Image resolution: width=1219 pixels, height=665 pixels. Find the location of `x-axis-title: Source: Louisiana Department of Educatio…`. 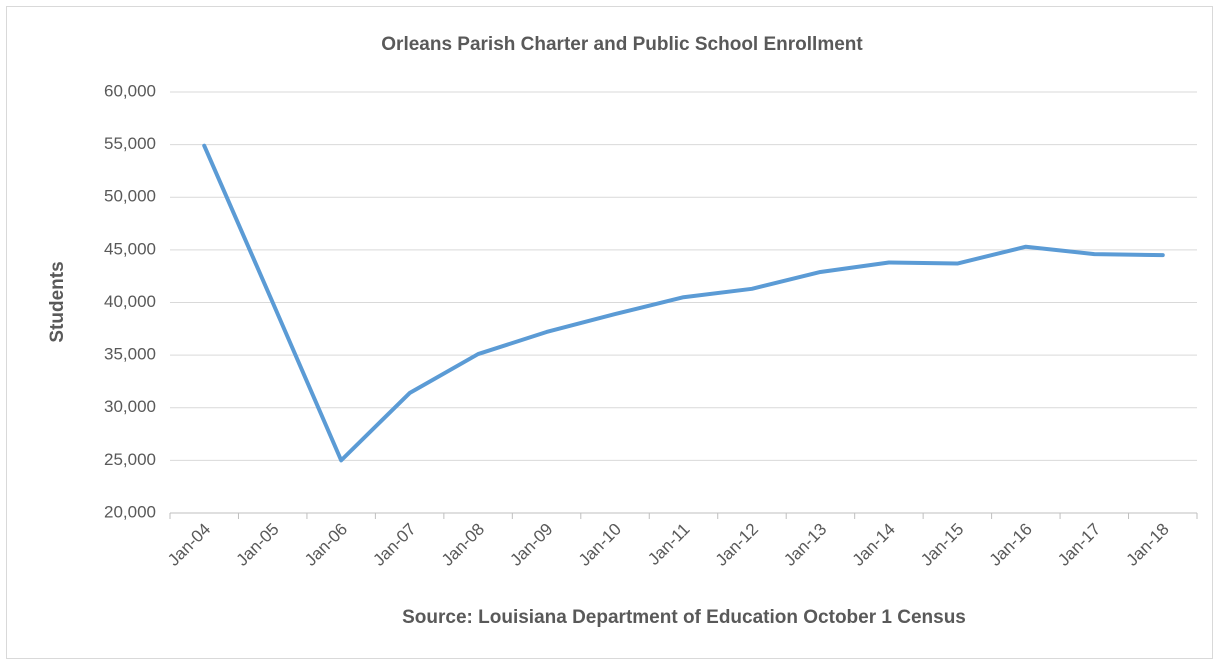

x-axis-title: Source: Louisiana Department of Educatio… is located at coordinates (684, 617).